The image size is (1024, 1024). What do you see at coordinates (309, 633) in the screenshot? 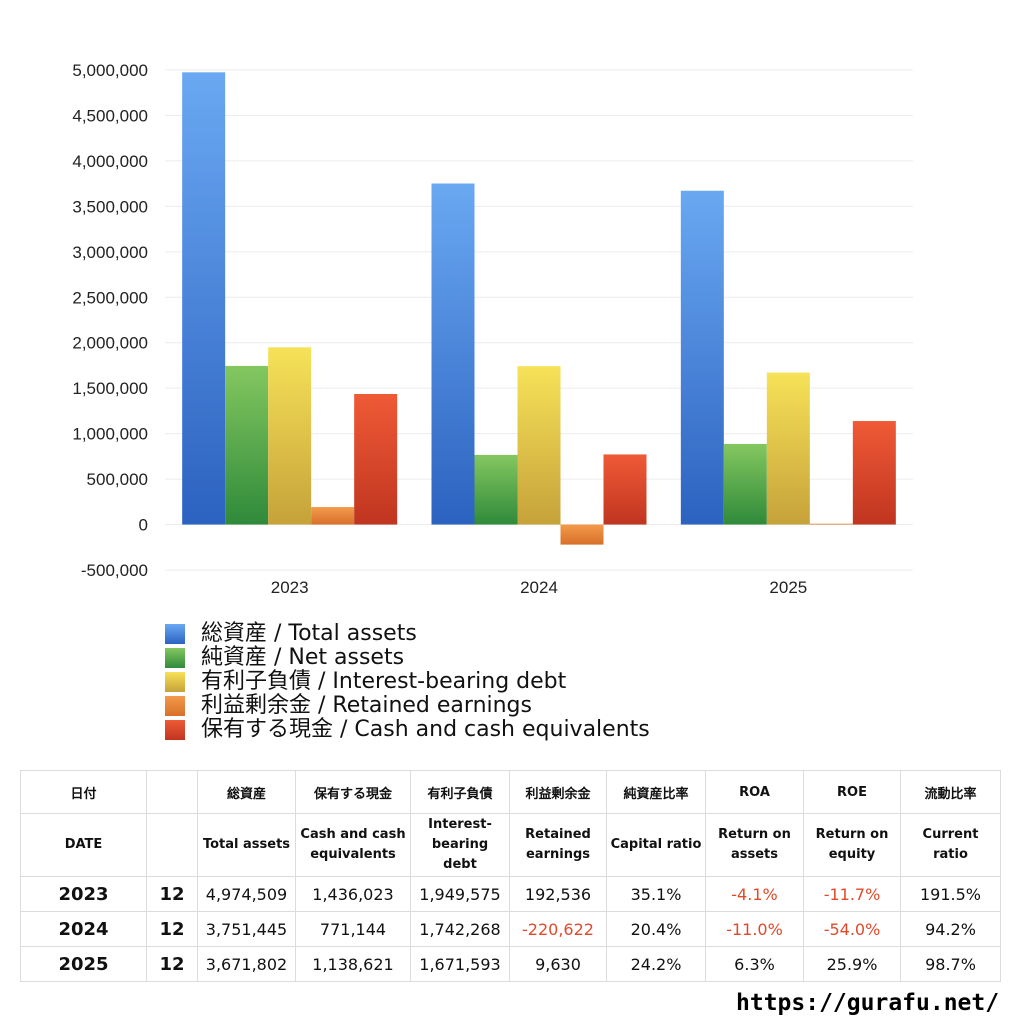
I see `legend-label: 総資産 / Total assets` at bounding box center [309, 633].